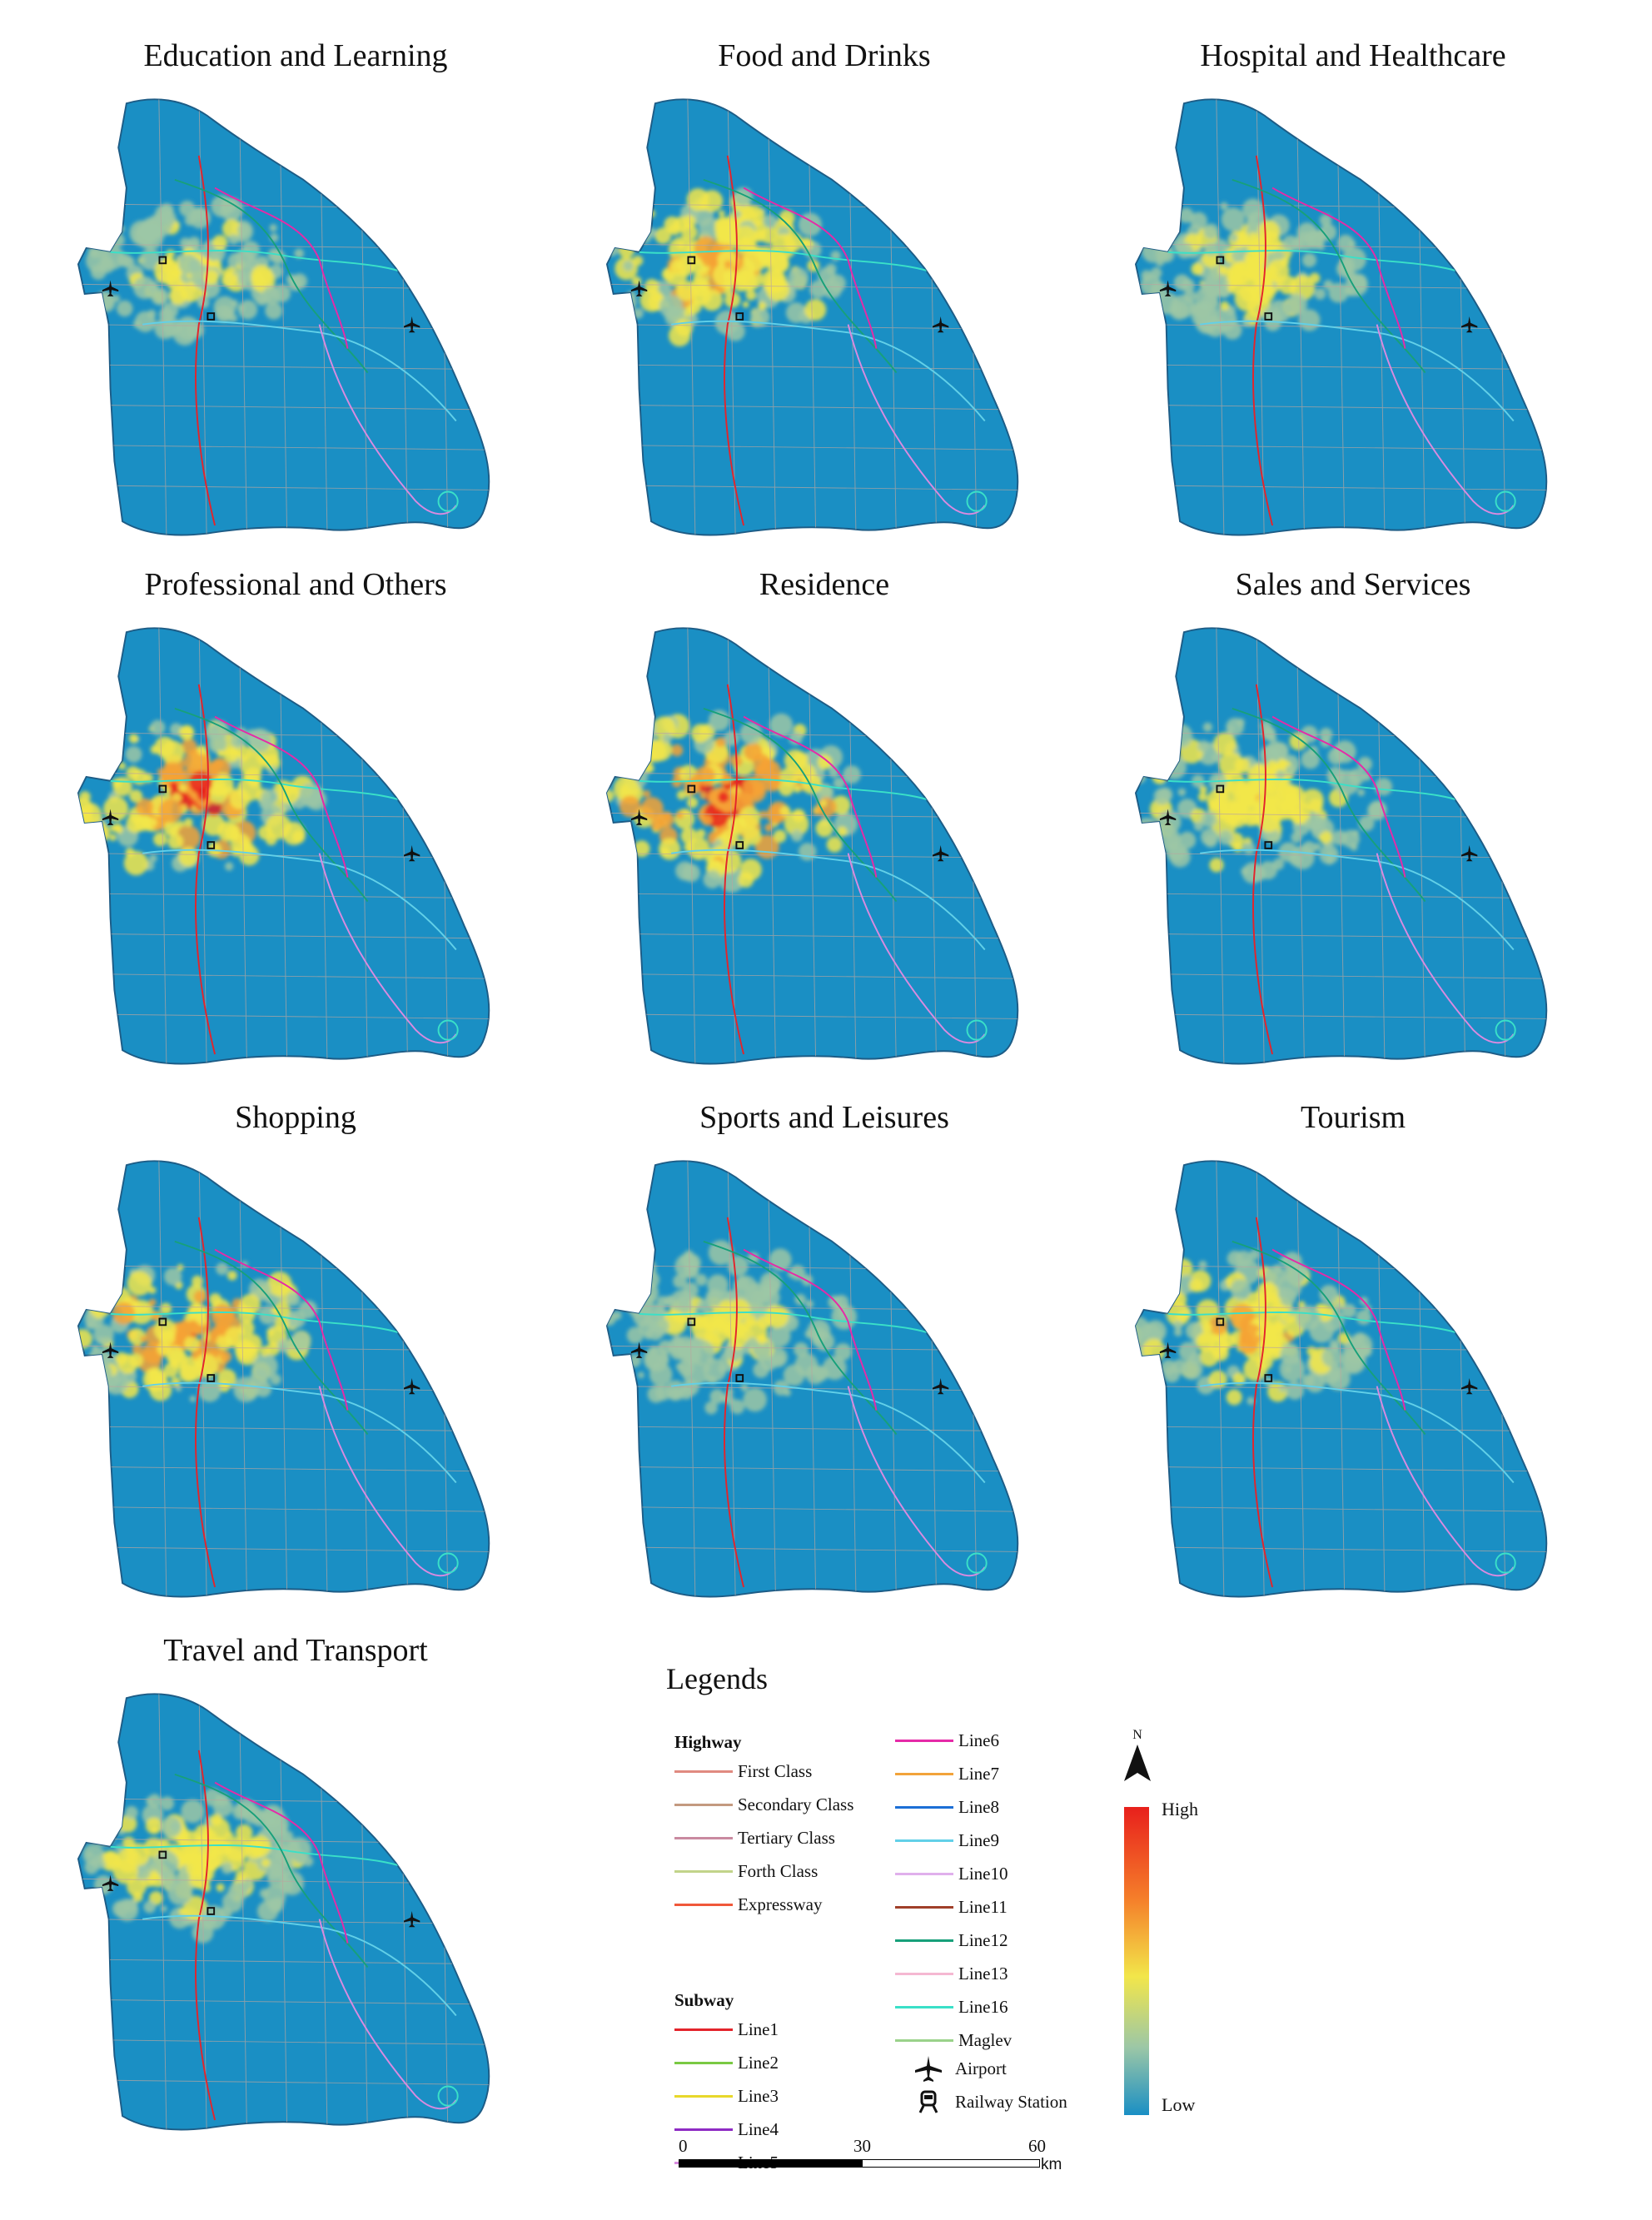 The width and height of the screenshot is (1652, 2220). I want to click on legend-highway-heading: Highway, so click(708, 1742).